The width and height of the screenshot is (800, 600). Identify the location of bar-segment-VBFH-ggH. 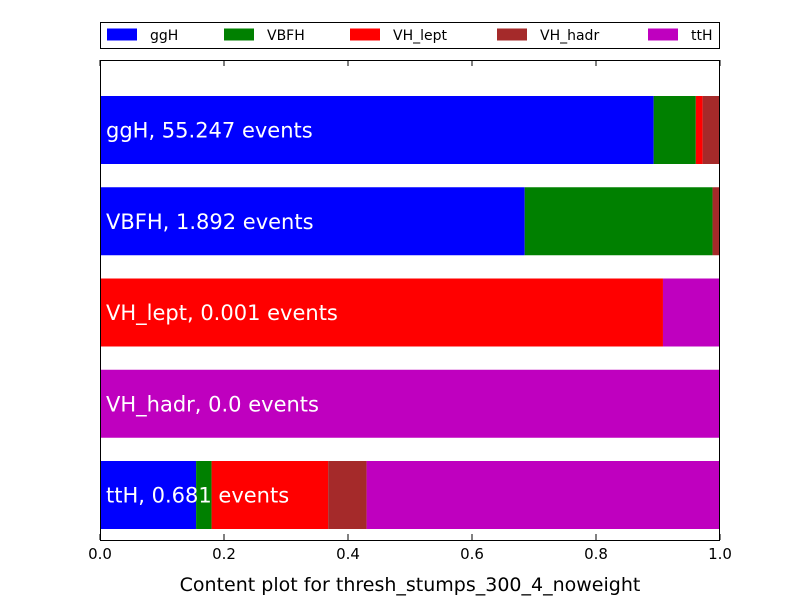
(312, 221).